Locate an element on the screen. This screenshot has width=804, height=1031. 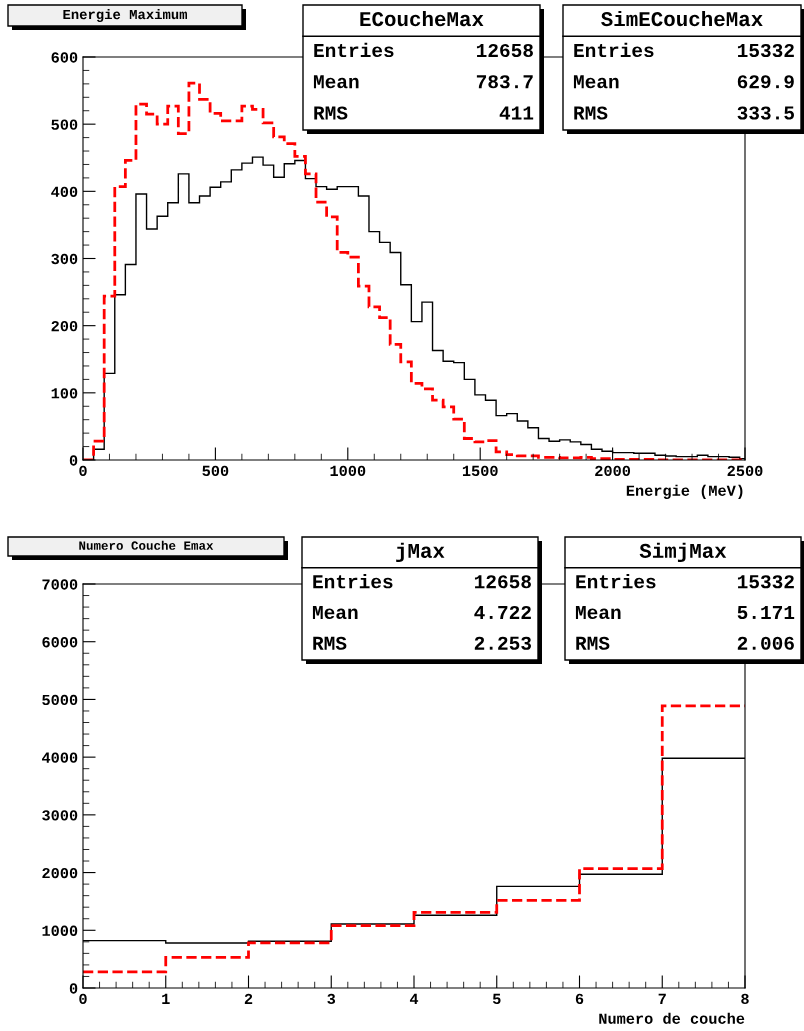
x-tick-label: 1000 is located at coordinates (348, 471).